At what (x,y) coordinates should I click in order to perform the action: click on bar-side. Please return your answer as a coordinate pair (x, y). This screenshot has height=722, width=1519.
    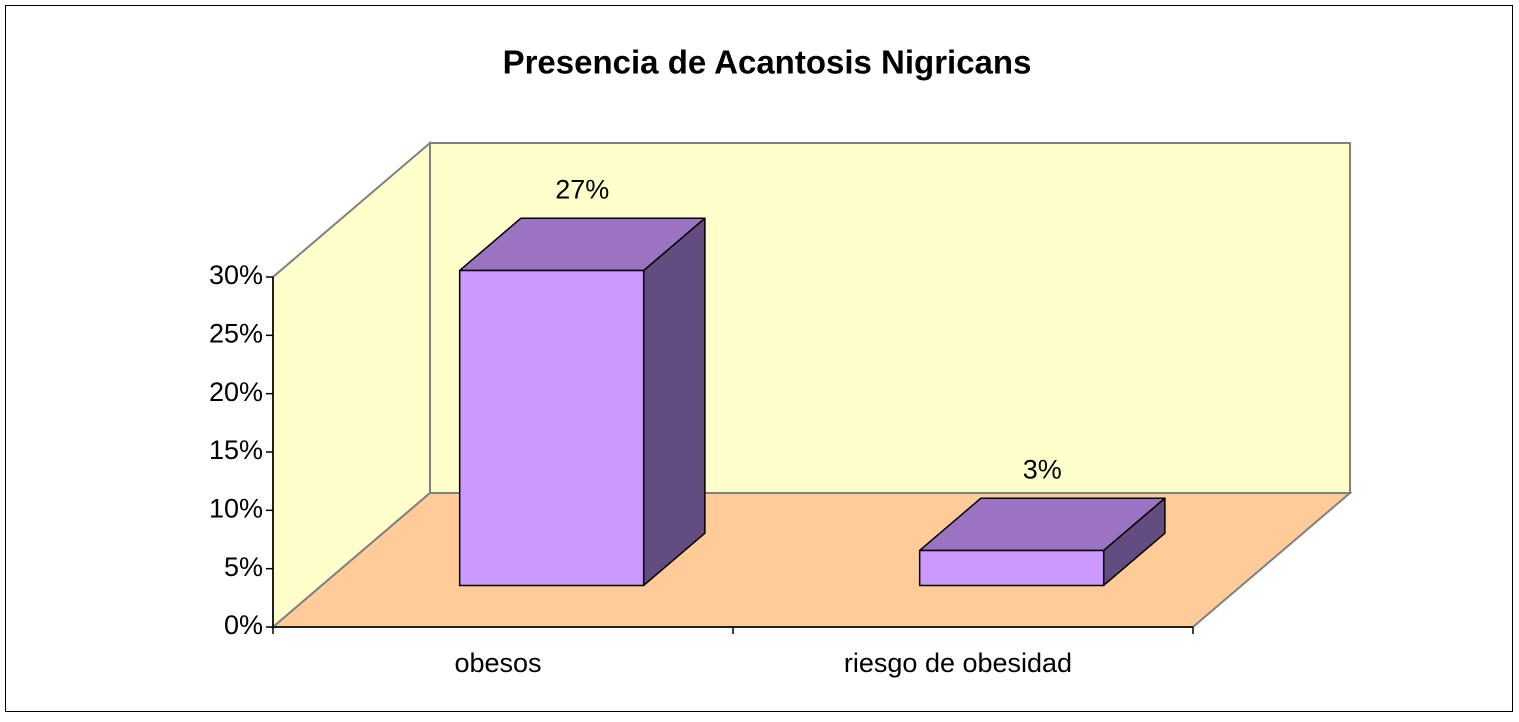
    Looking at the image, I should click on (674, 402).